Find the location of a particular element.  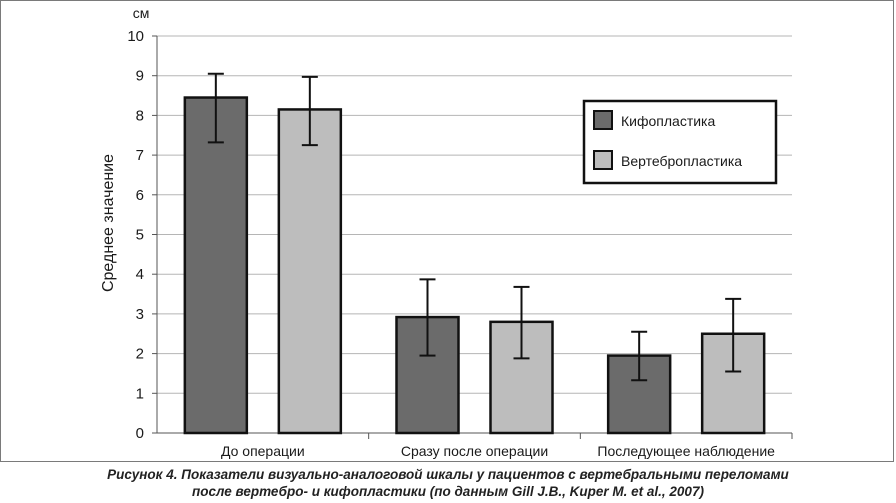

legend: Кифопластика Вертебропластика is located at coordinates (680, 142).